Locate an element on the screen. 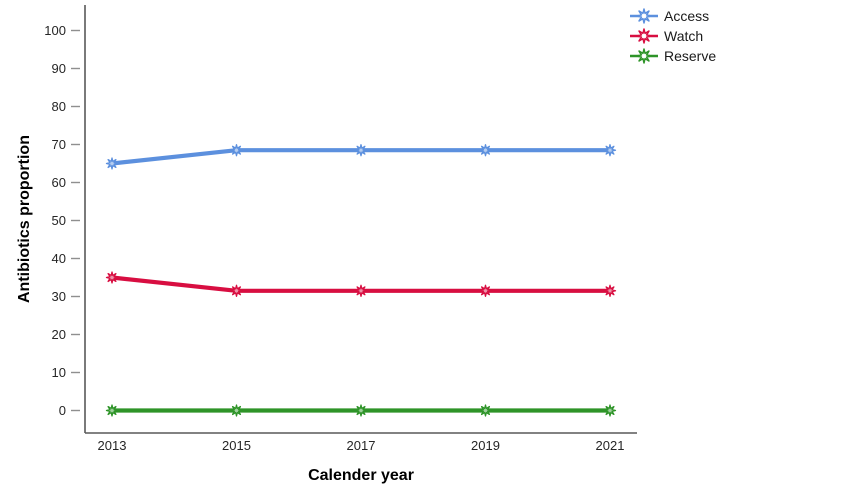 Image resolution: width=851 pixels, height=501 pixels. legend-label: Watch is located at coordinates (684, 36).